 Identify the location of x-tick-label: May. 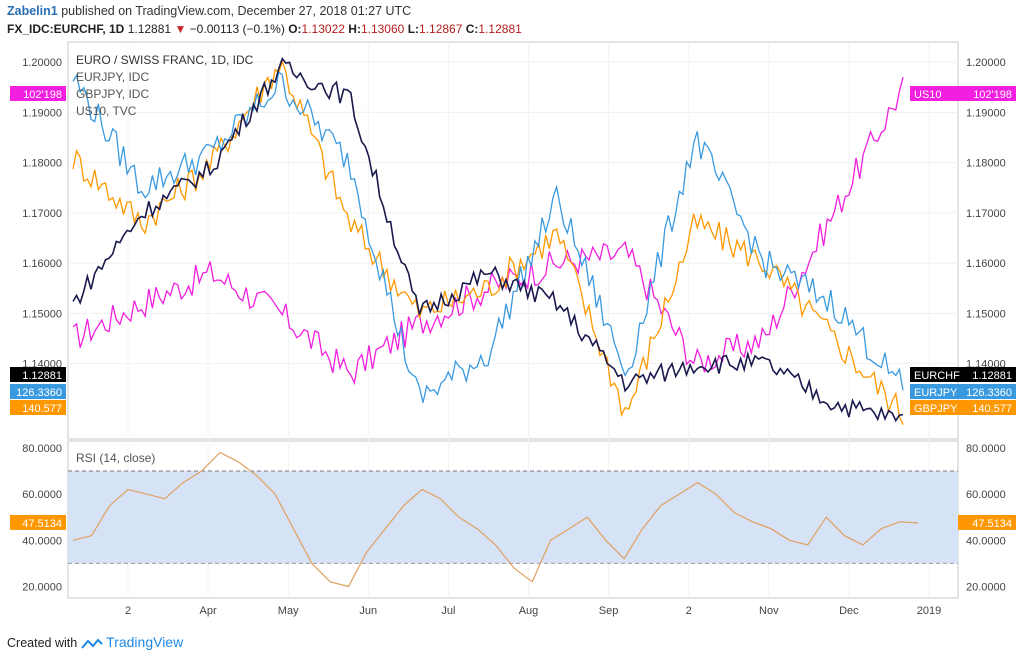
(288, 611).